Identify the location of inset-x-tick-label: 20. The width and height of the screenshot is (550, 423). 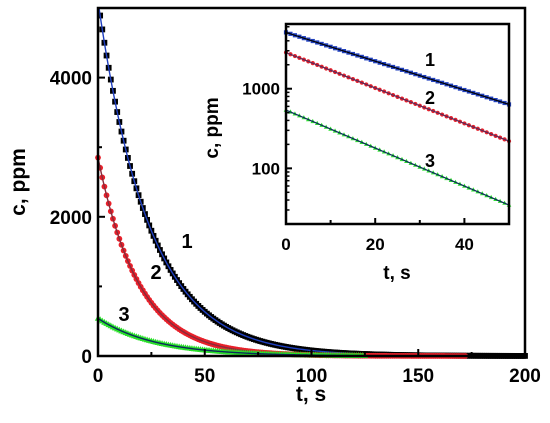
(375, 244).